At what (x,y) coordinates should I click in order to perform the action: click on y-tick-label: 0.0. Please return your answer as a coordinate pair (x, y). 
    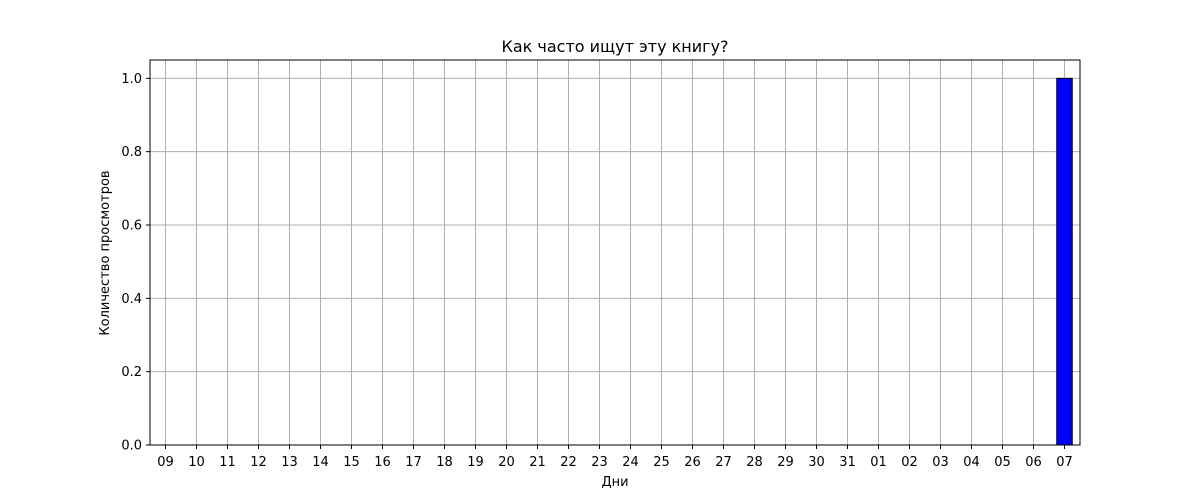
    Looking at the image, I should click on (131, 446).